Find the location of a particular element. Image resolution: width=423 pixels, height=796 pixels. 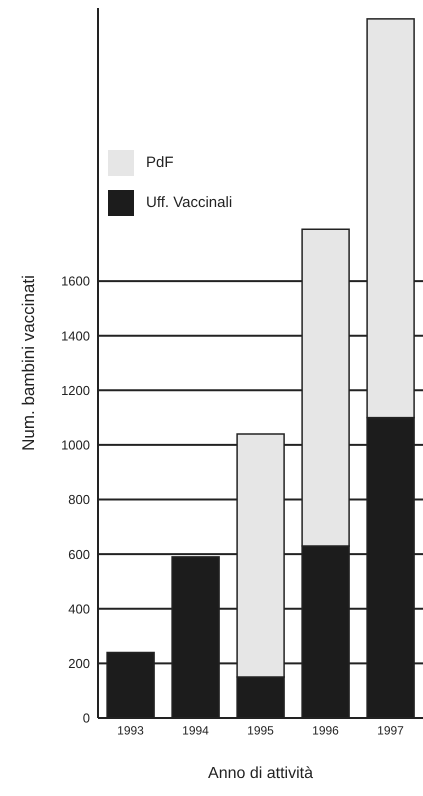

y-tick-label: 200 is located at coordinates (79, 663).